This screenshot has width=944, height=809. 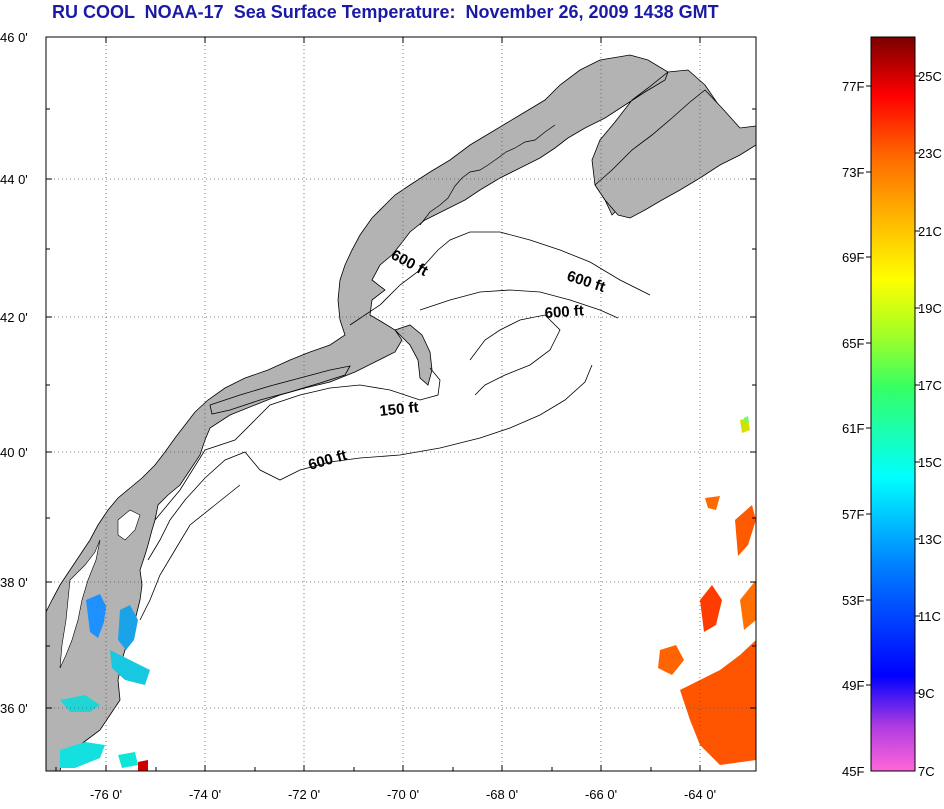 I want to click on colorbar-f-label: 77F, so click(x=853, y=86).